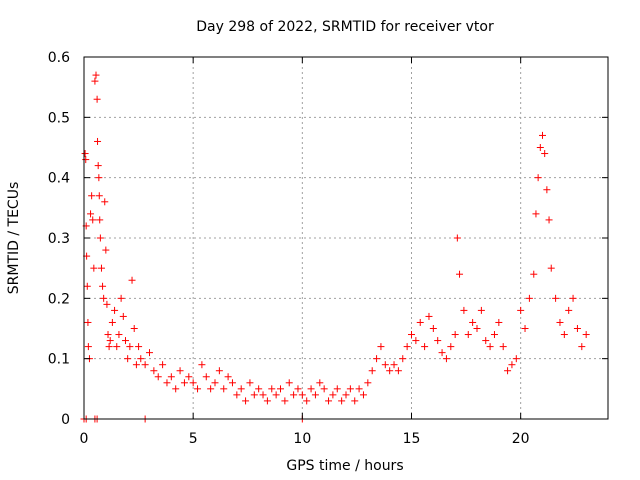 The height and width of the screenshot is (480, 640). What do you see at coordinates (59, 179) in the screenshot?
I see `y-tick-label: 0.4` at bounding box center [59, 179].